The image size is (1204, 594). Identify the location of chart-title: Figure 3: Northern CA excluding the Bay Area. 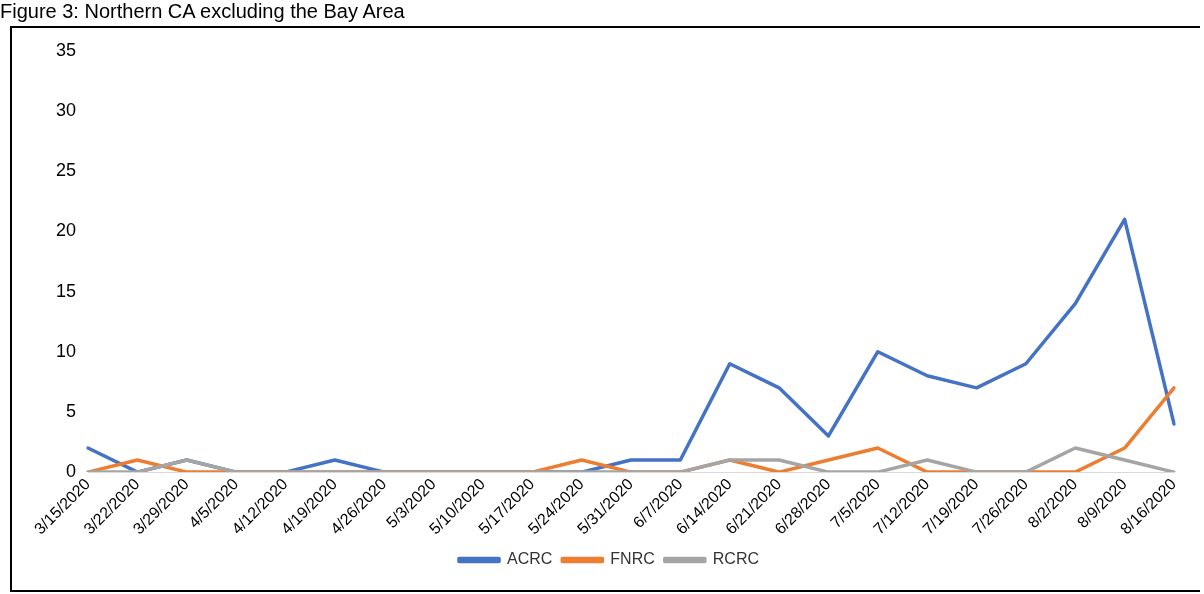
(202, 11).